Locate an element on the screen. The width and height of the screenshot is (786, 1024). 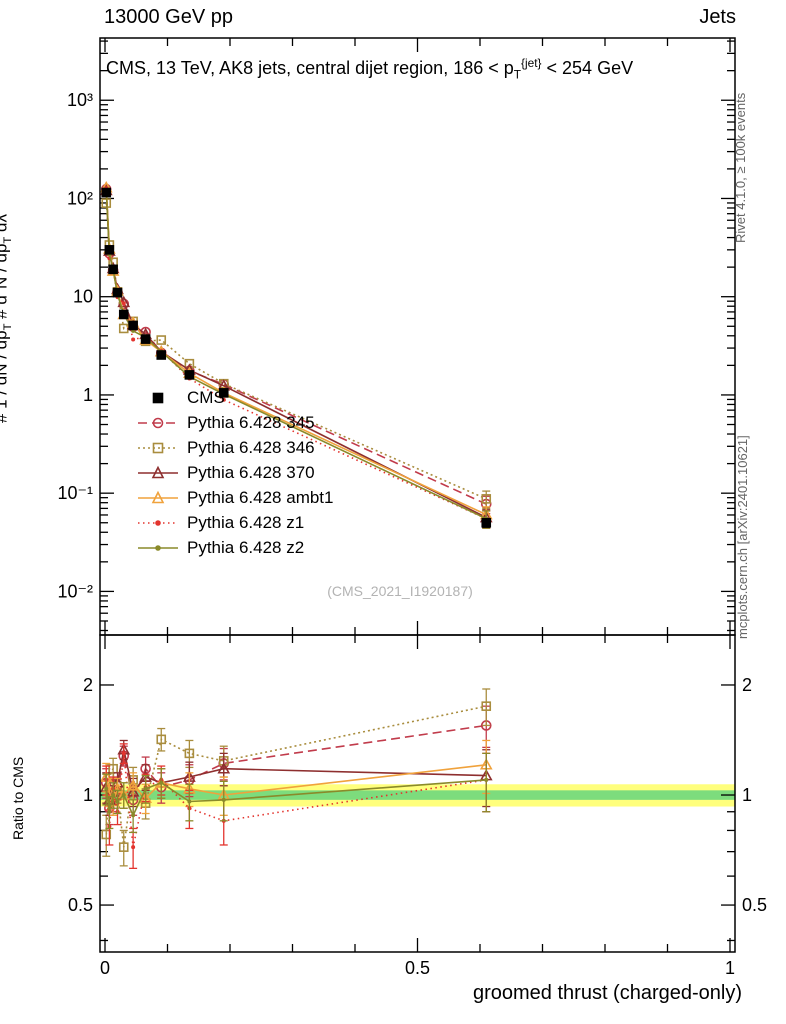
legend-item: Pythia 6.428 345 is located at coordinates (234, 422).